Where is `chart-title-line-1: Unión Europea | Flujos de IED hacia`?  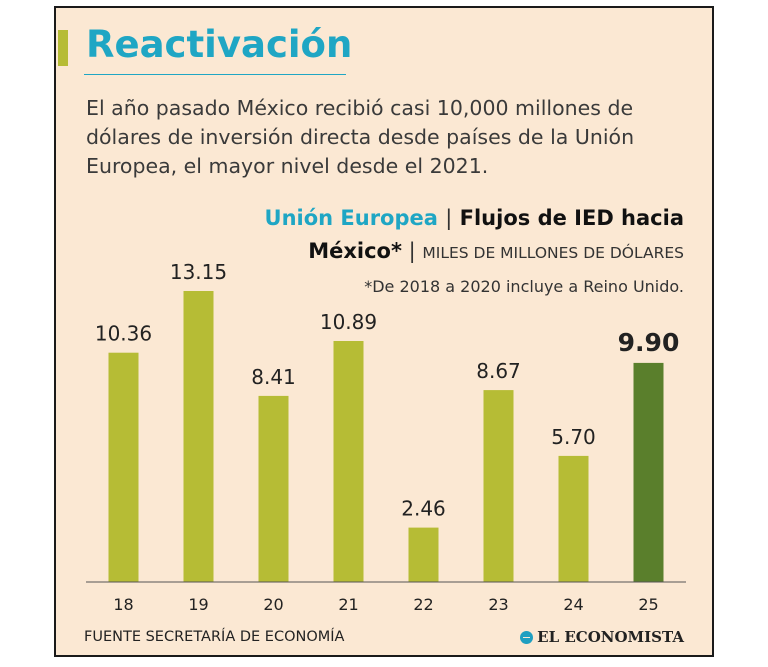 chart-title-line-1: Unión Europea | Flujos de IED hacia is located at coordinates (474, 218).